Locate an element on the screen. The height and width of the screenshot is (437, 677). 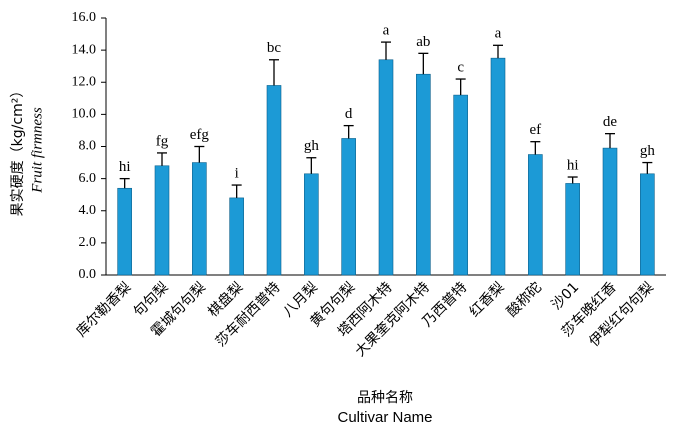
significance-label: bc is located at coordinates (274, 48).